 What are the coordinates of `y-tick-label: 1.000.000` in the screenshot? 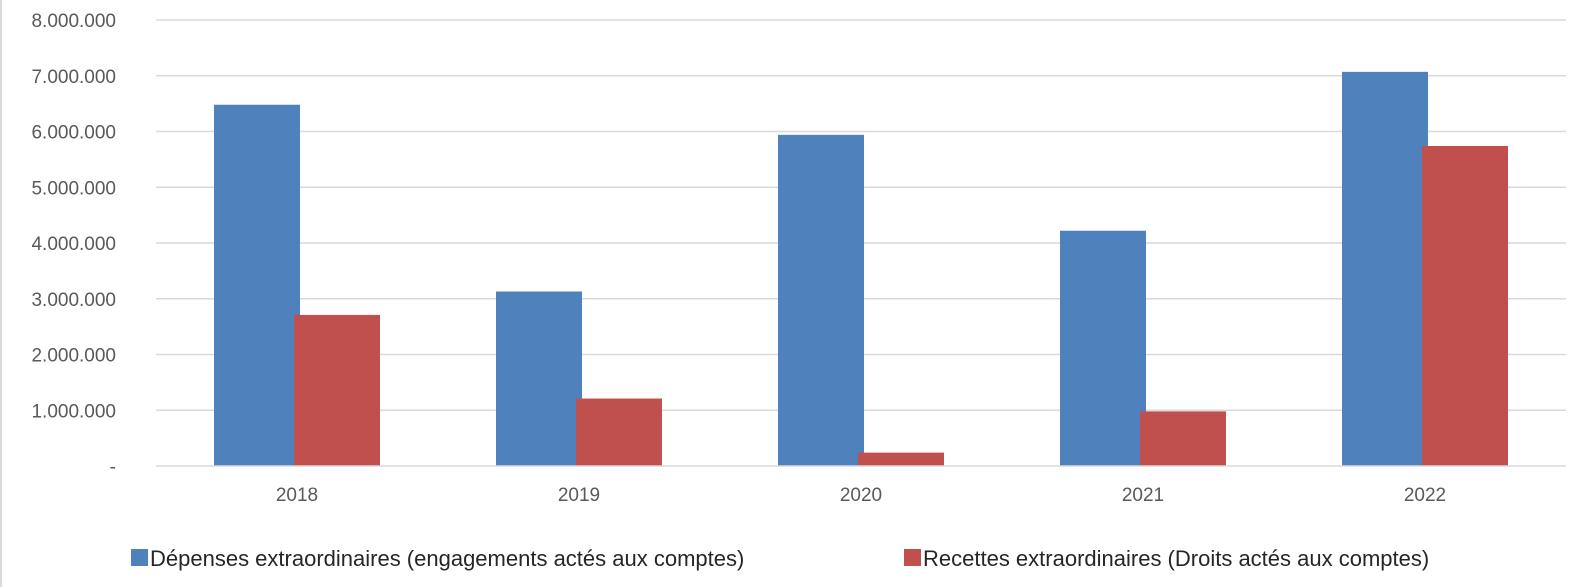 It's located at (73, 411).